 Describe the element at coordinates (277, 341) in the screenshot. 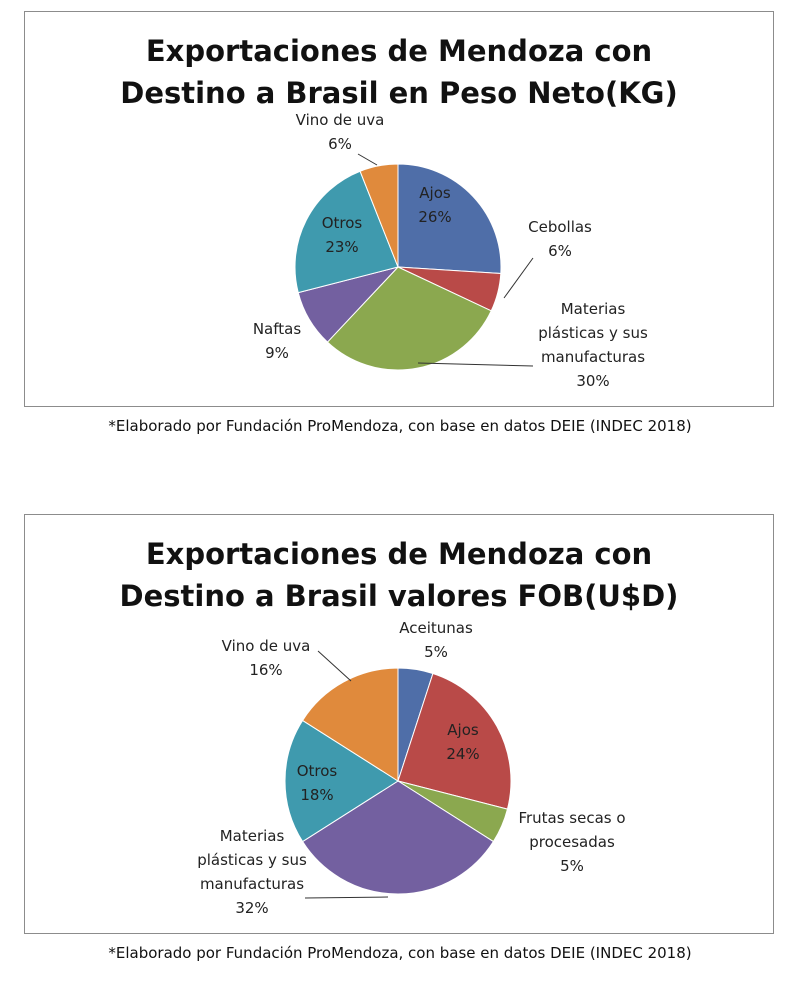

I see `data-label-naftas: Naftas 9%` at that location.